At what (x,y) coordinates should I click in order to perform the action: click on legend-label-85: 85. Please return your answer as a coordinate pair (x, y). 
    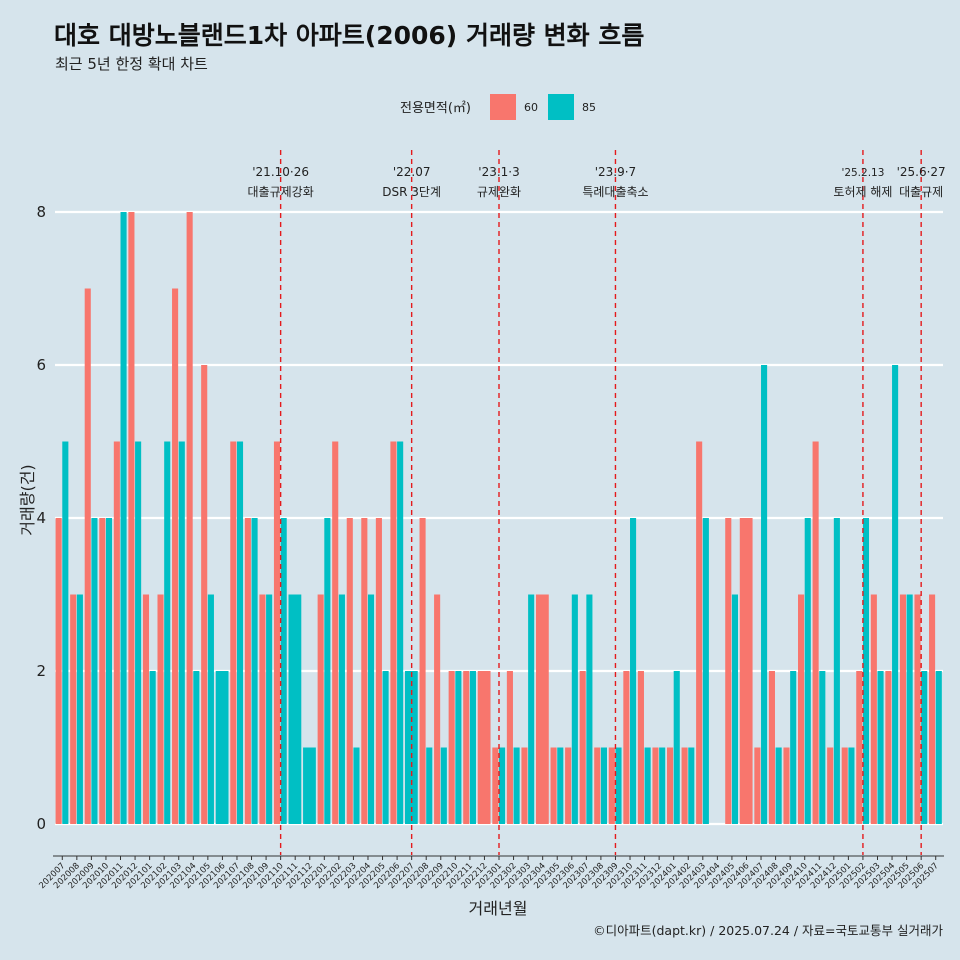
    Looking at the image, I should click on (589, 107).